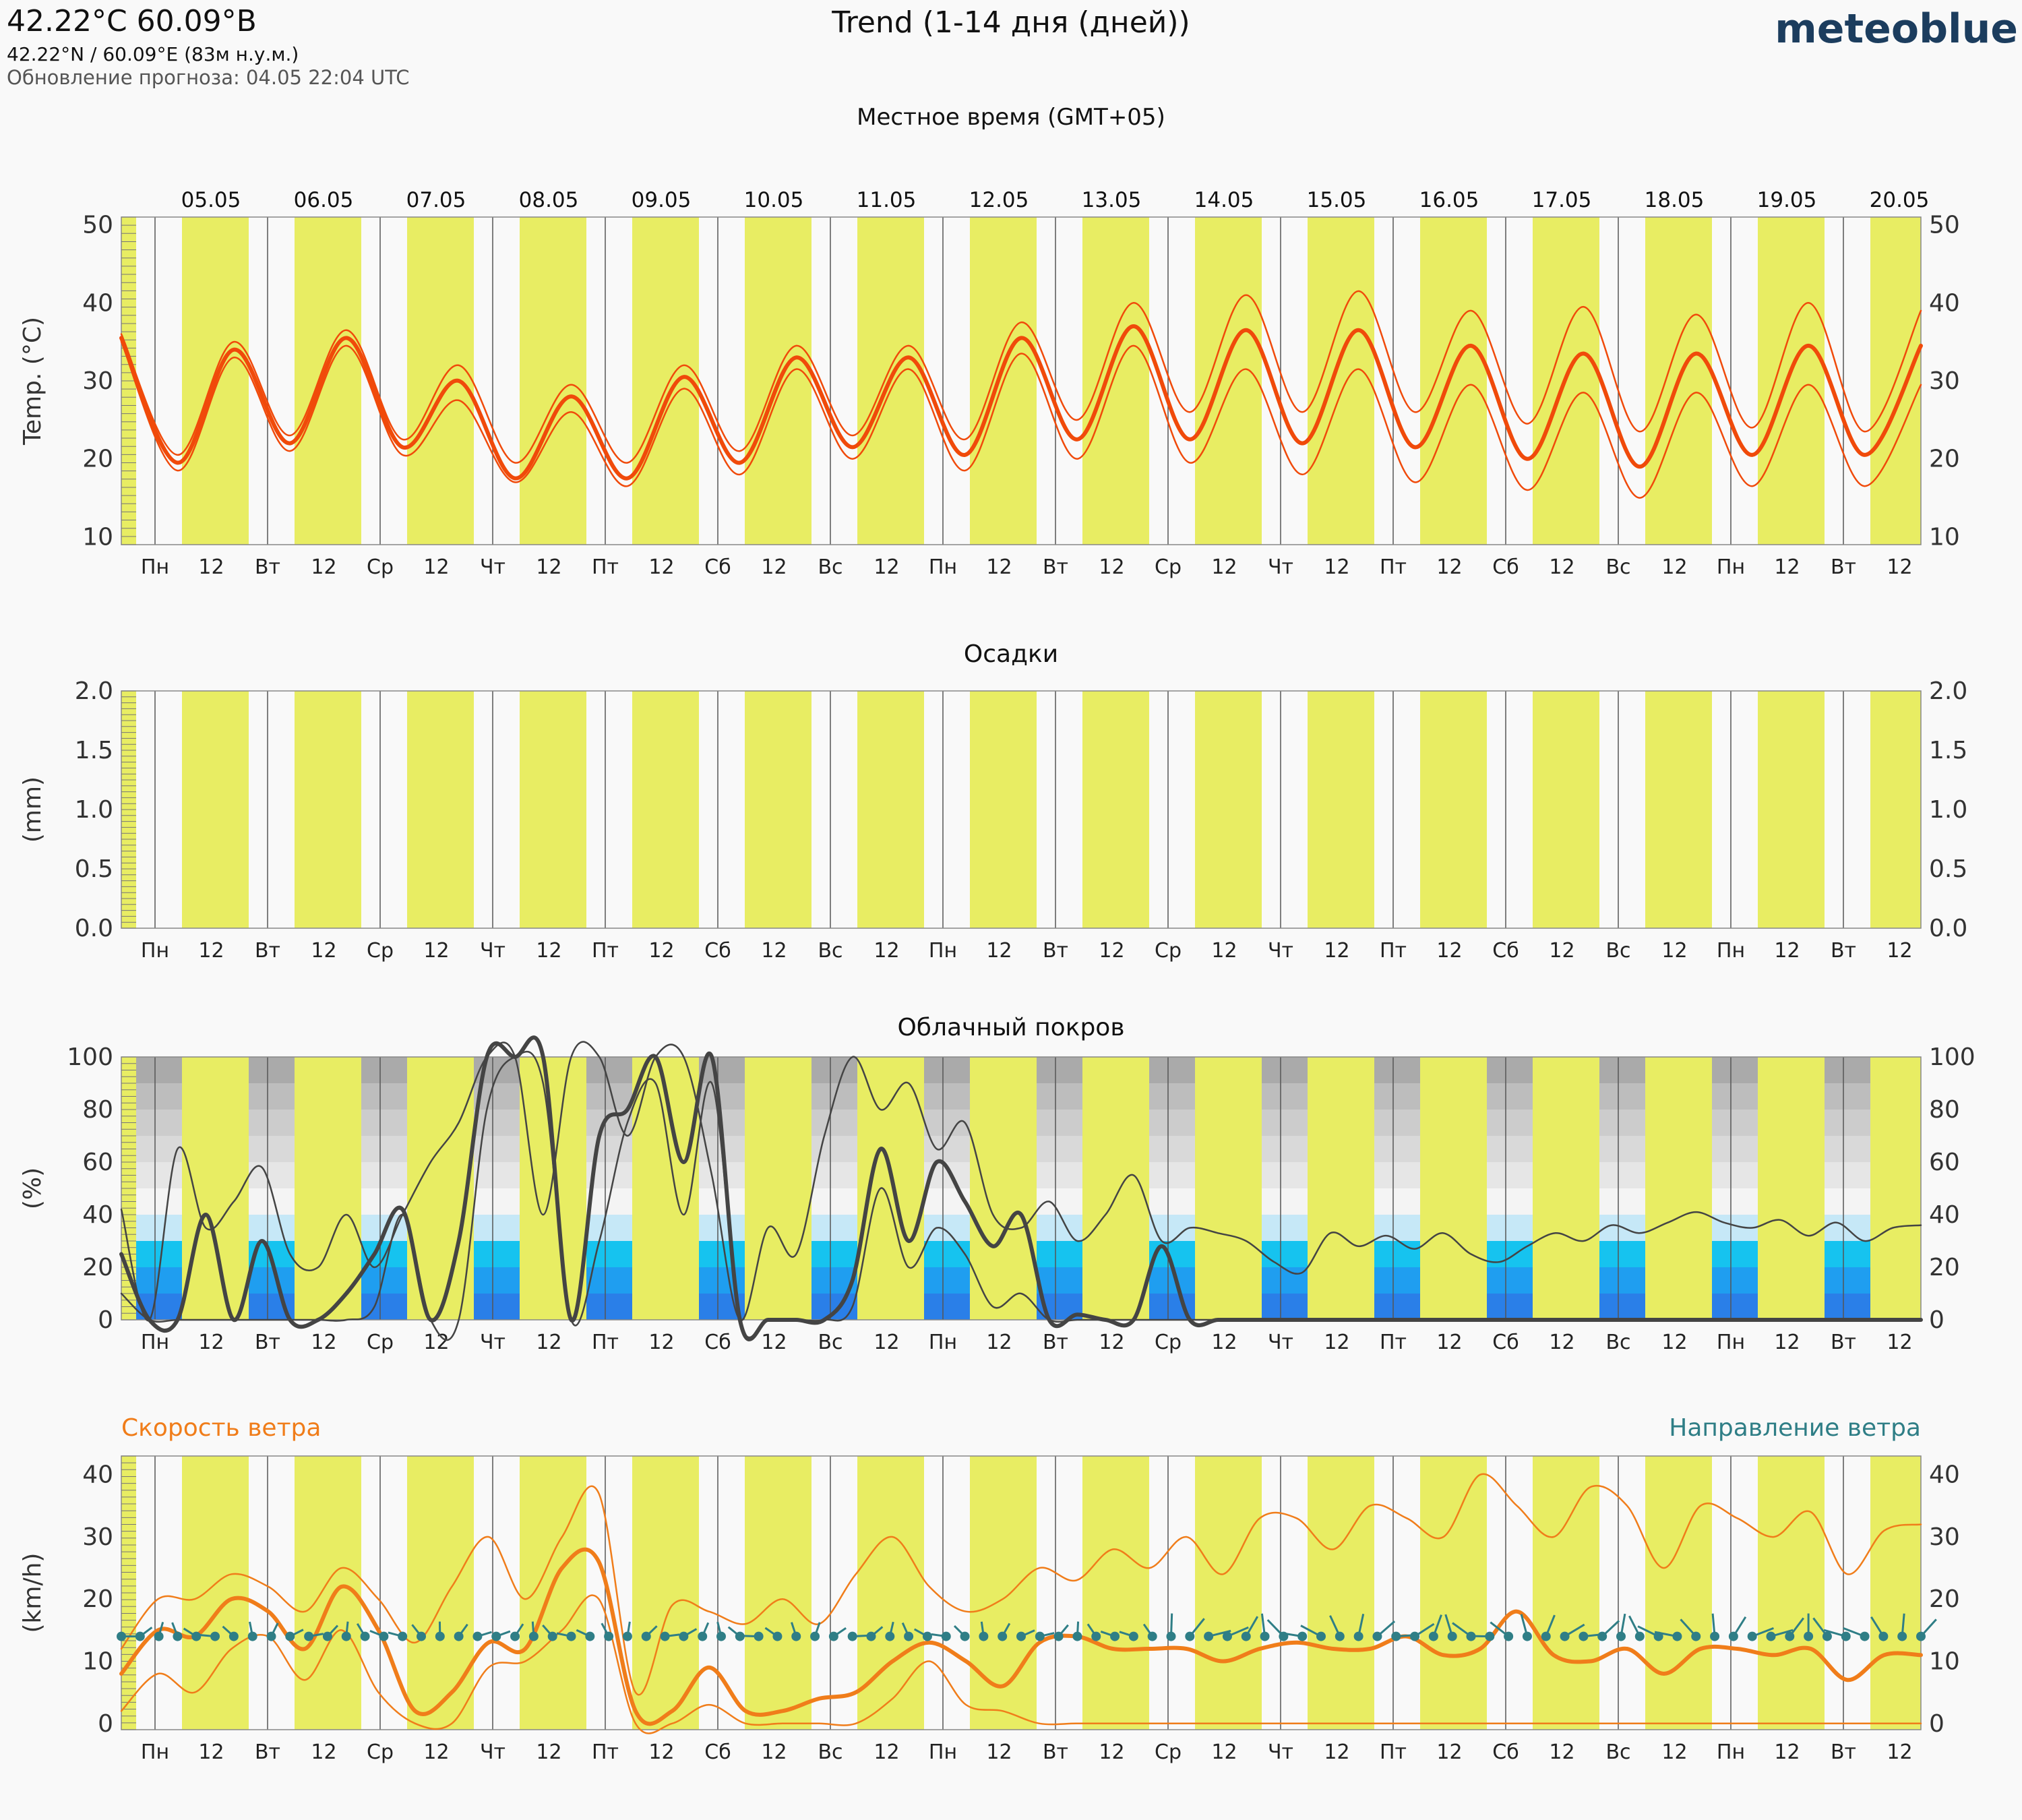  I want to click on date-label: 11.05, so click(887, 200).